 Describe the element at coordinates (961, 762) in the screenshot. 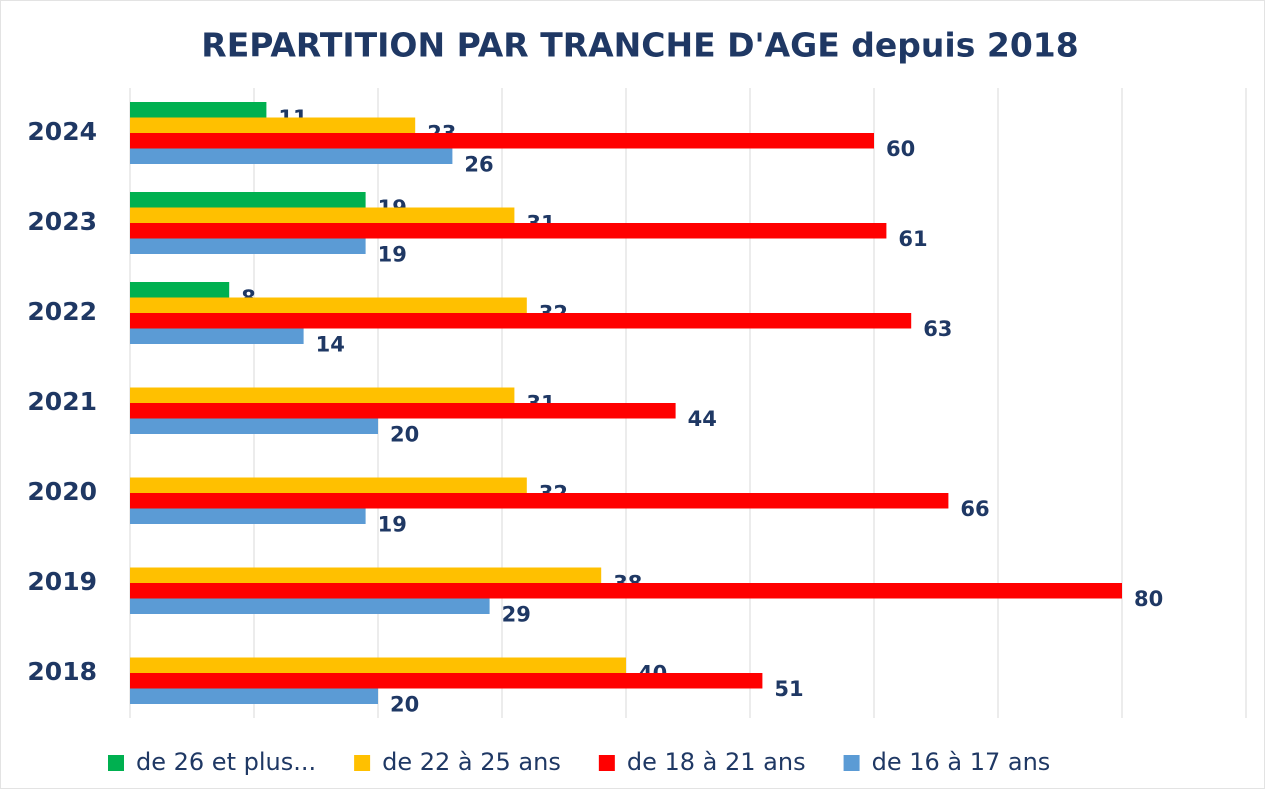

I see `legend-label: de 16 à 17 ans` at that location.